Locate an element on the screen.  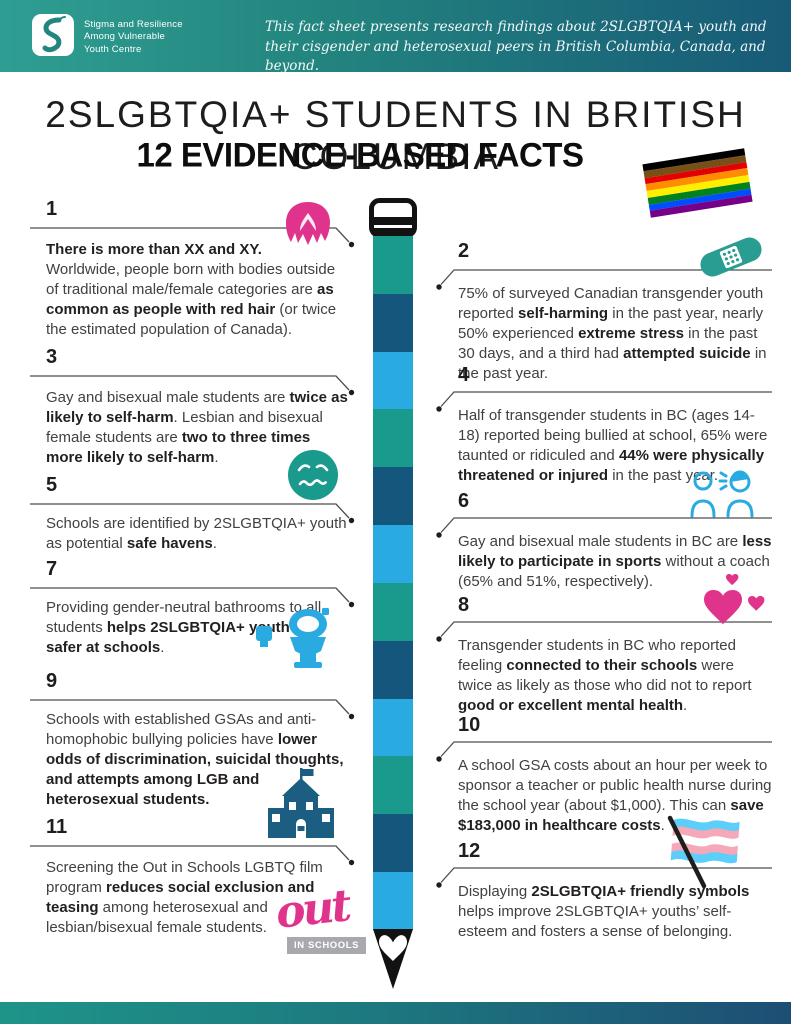
fact-10-connector is located at coordinates (604, 751).